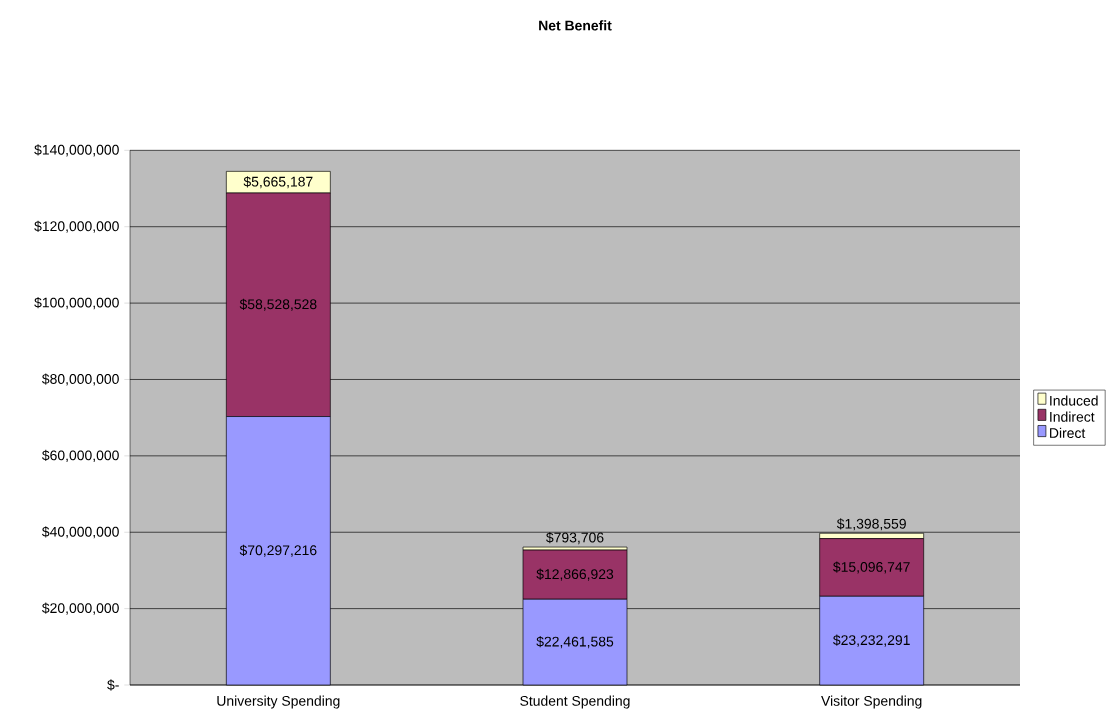 The width and height of the screenshot is (1117, 721). What do you see at coordinates (278, 550) in the screenshot?
I see `data-label: $70,297,216` at bounding box center [278, 550].